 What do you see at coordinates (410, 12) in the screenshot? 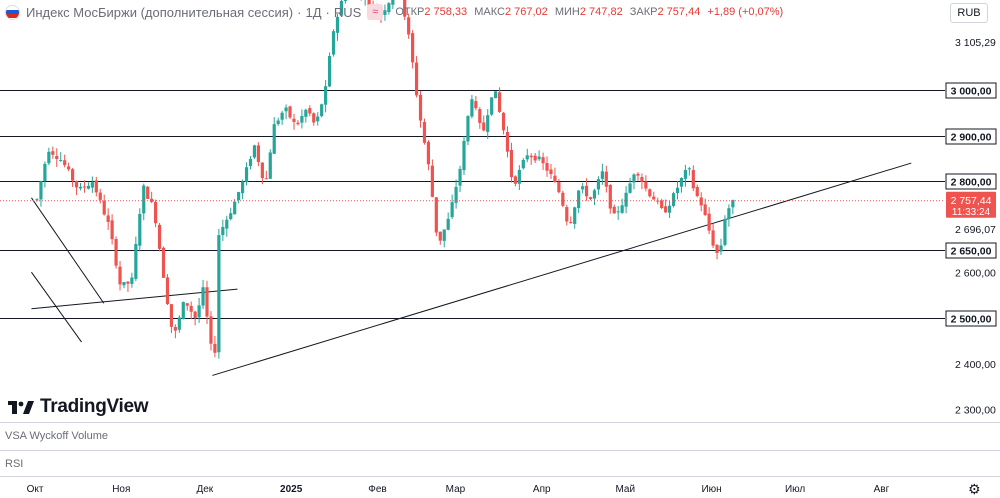
I see `open-label: ОТКР` at bounding box center [410, 12].